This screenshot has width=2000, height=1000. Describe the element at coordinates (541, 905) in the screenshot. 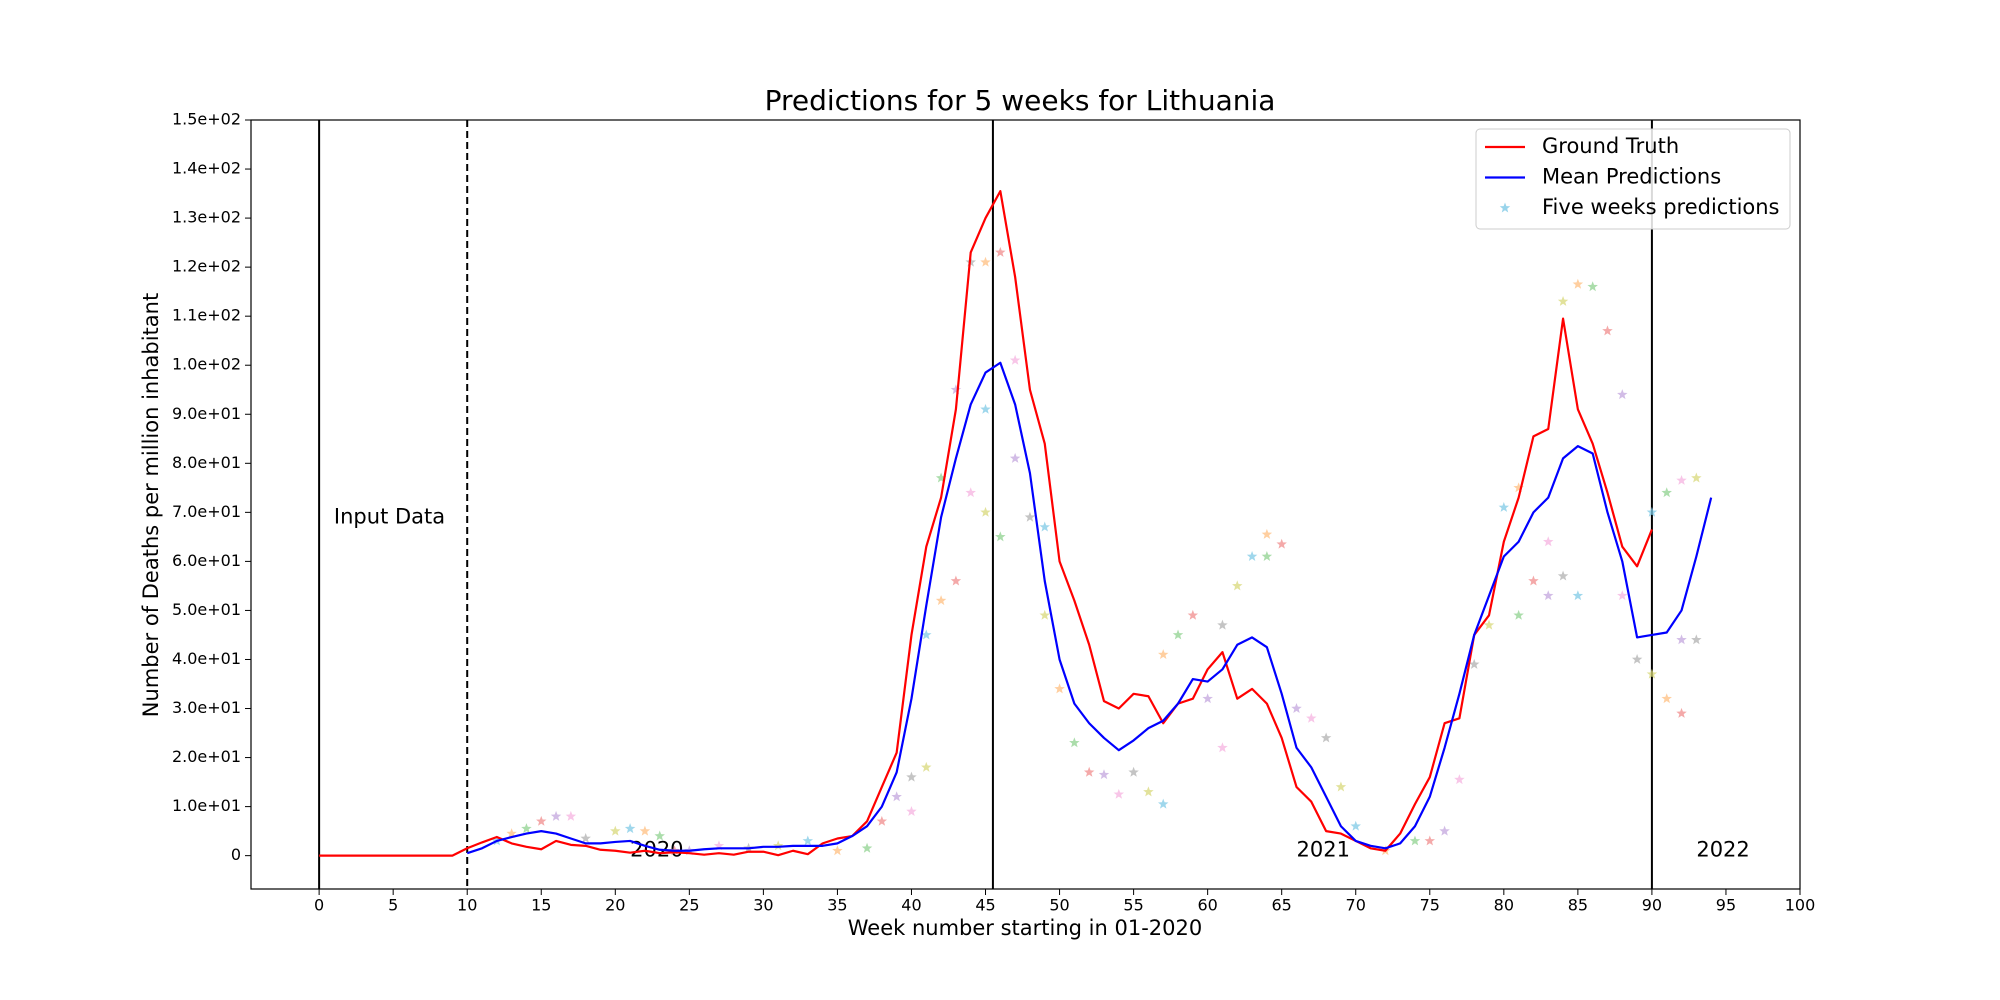

I see `x-tick-label: 15` at that location.